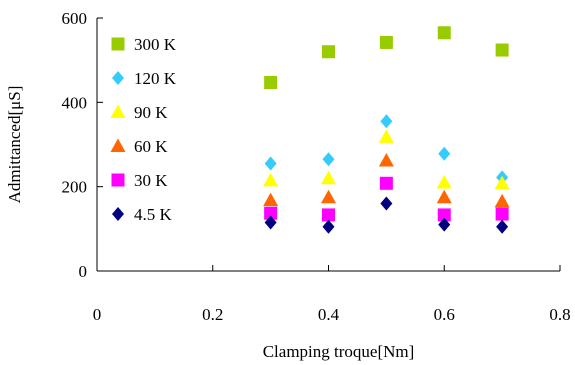 This screenshot has width=575, height=365. I want to click on y-tick-label: 0, so click(83, 271).